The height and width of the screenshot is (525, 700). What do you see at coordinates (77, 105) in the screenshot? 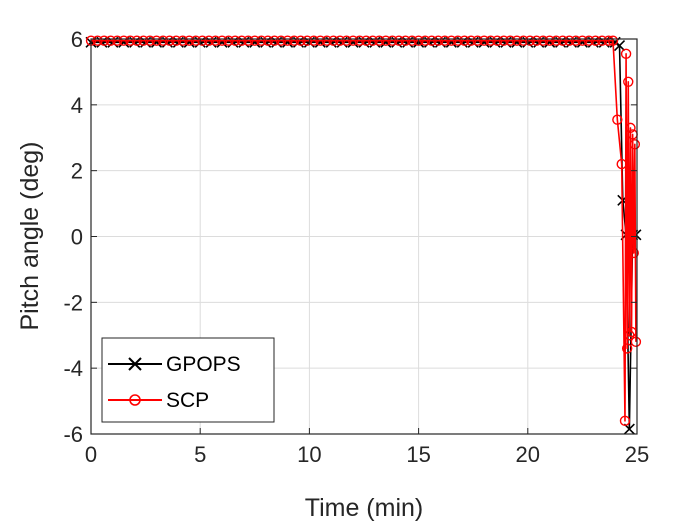
I see `y-tick-label: 4` at bounding box center [77, 105].